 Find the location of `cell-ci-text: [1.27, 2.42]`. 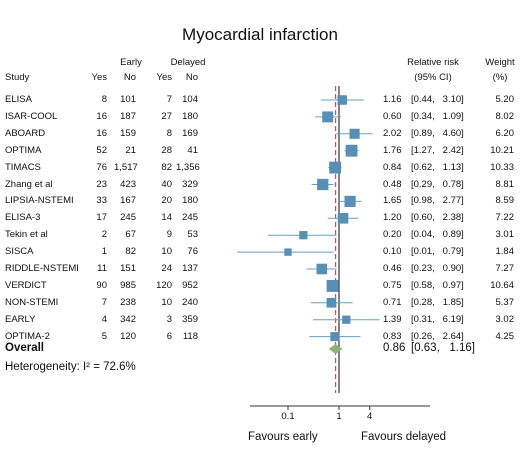

cell-ci-text: [1.27, 2.42] is located at coordinates (437, 150).